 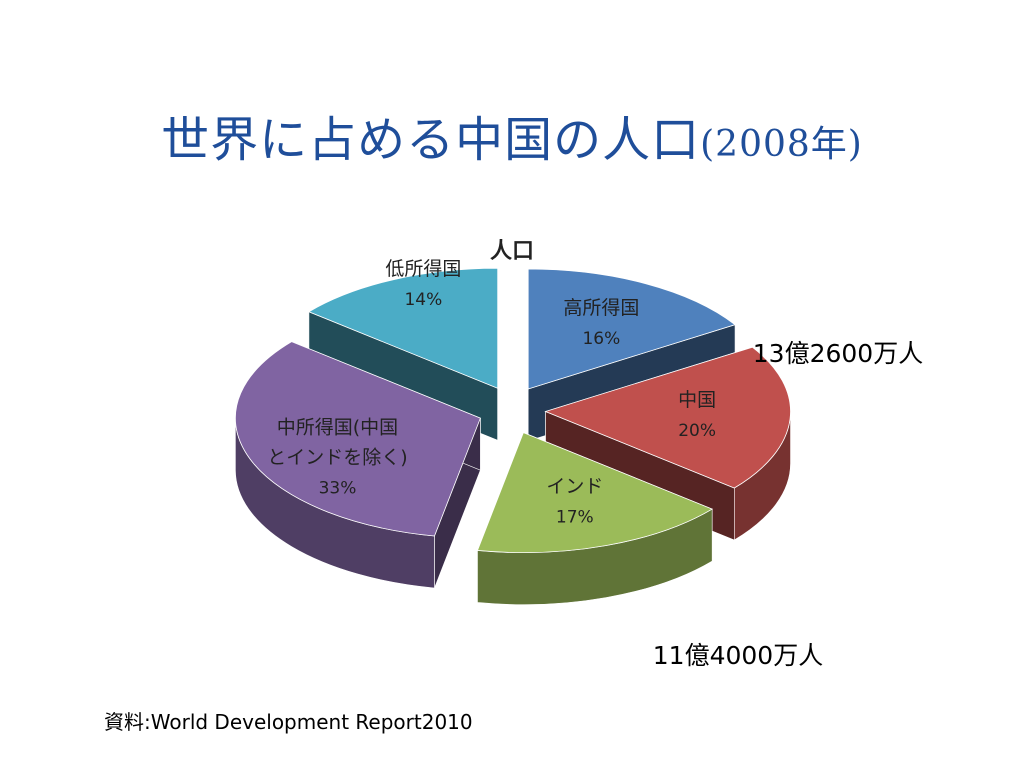 I want to click on slice-label: インド 17%, so click(x=574, y=502).